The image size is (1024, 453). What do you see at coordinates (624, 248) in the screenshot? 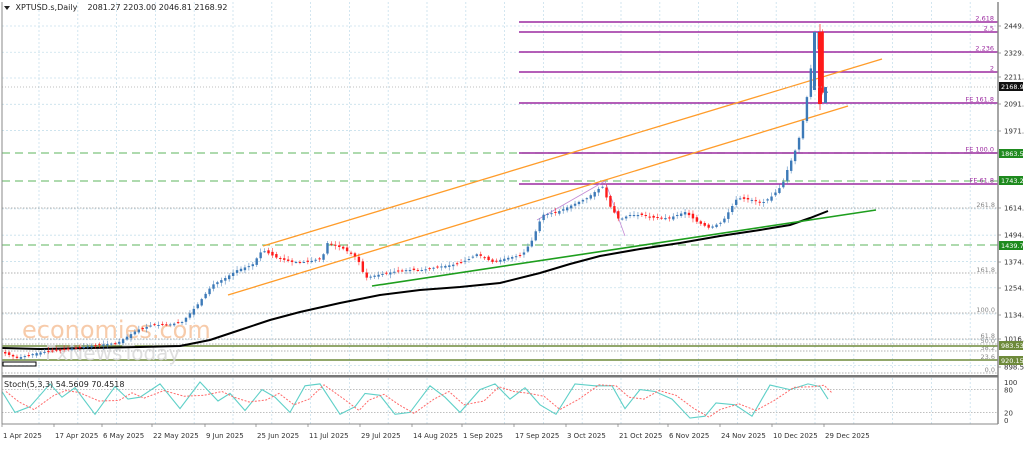
I see `ascending-trendline` at bounding box center [624, 248].